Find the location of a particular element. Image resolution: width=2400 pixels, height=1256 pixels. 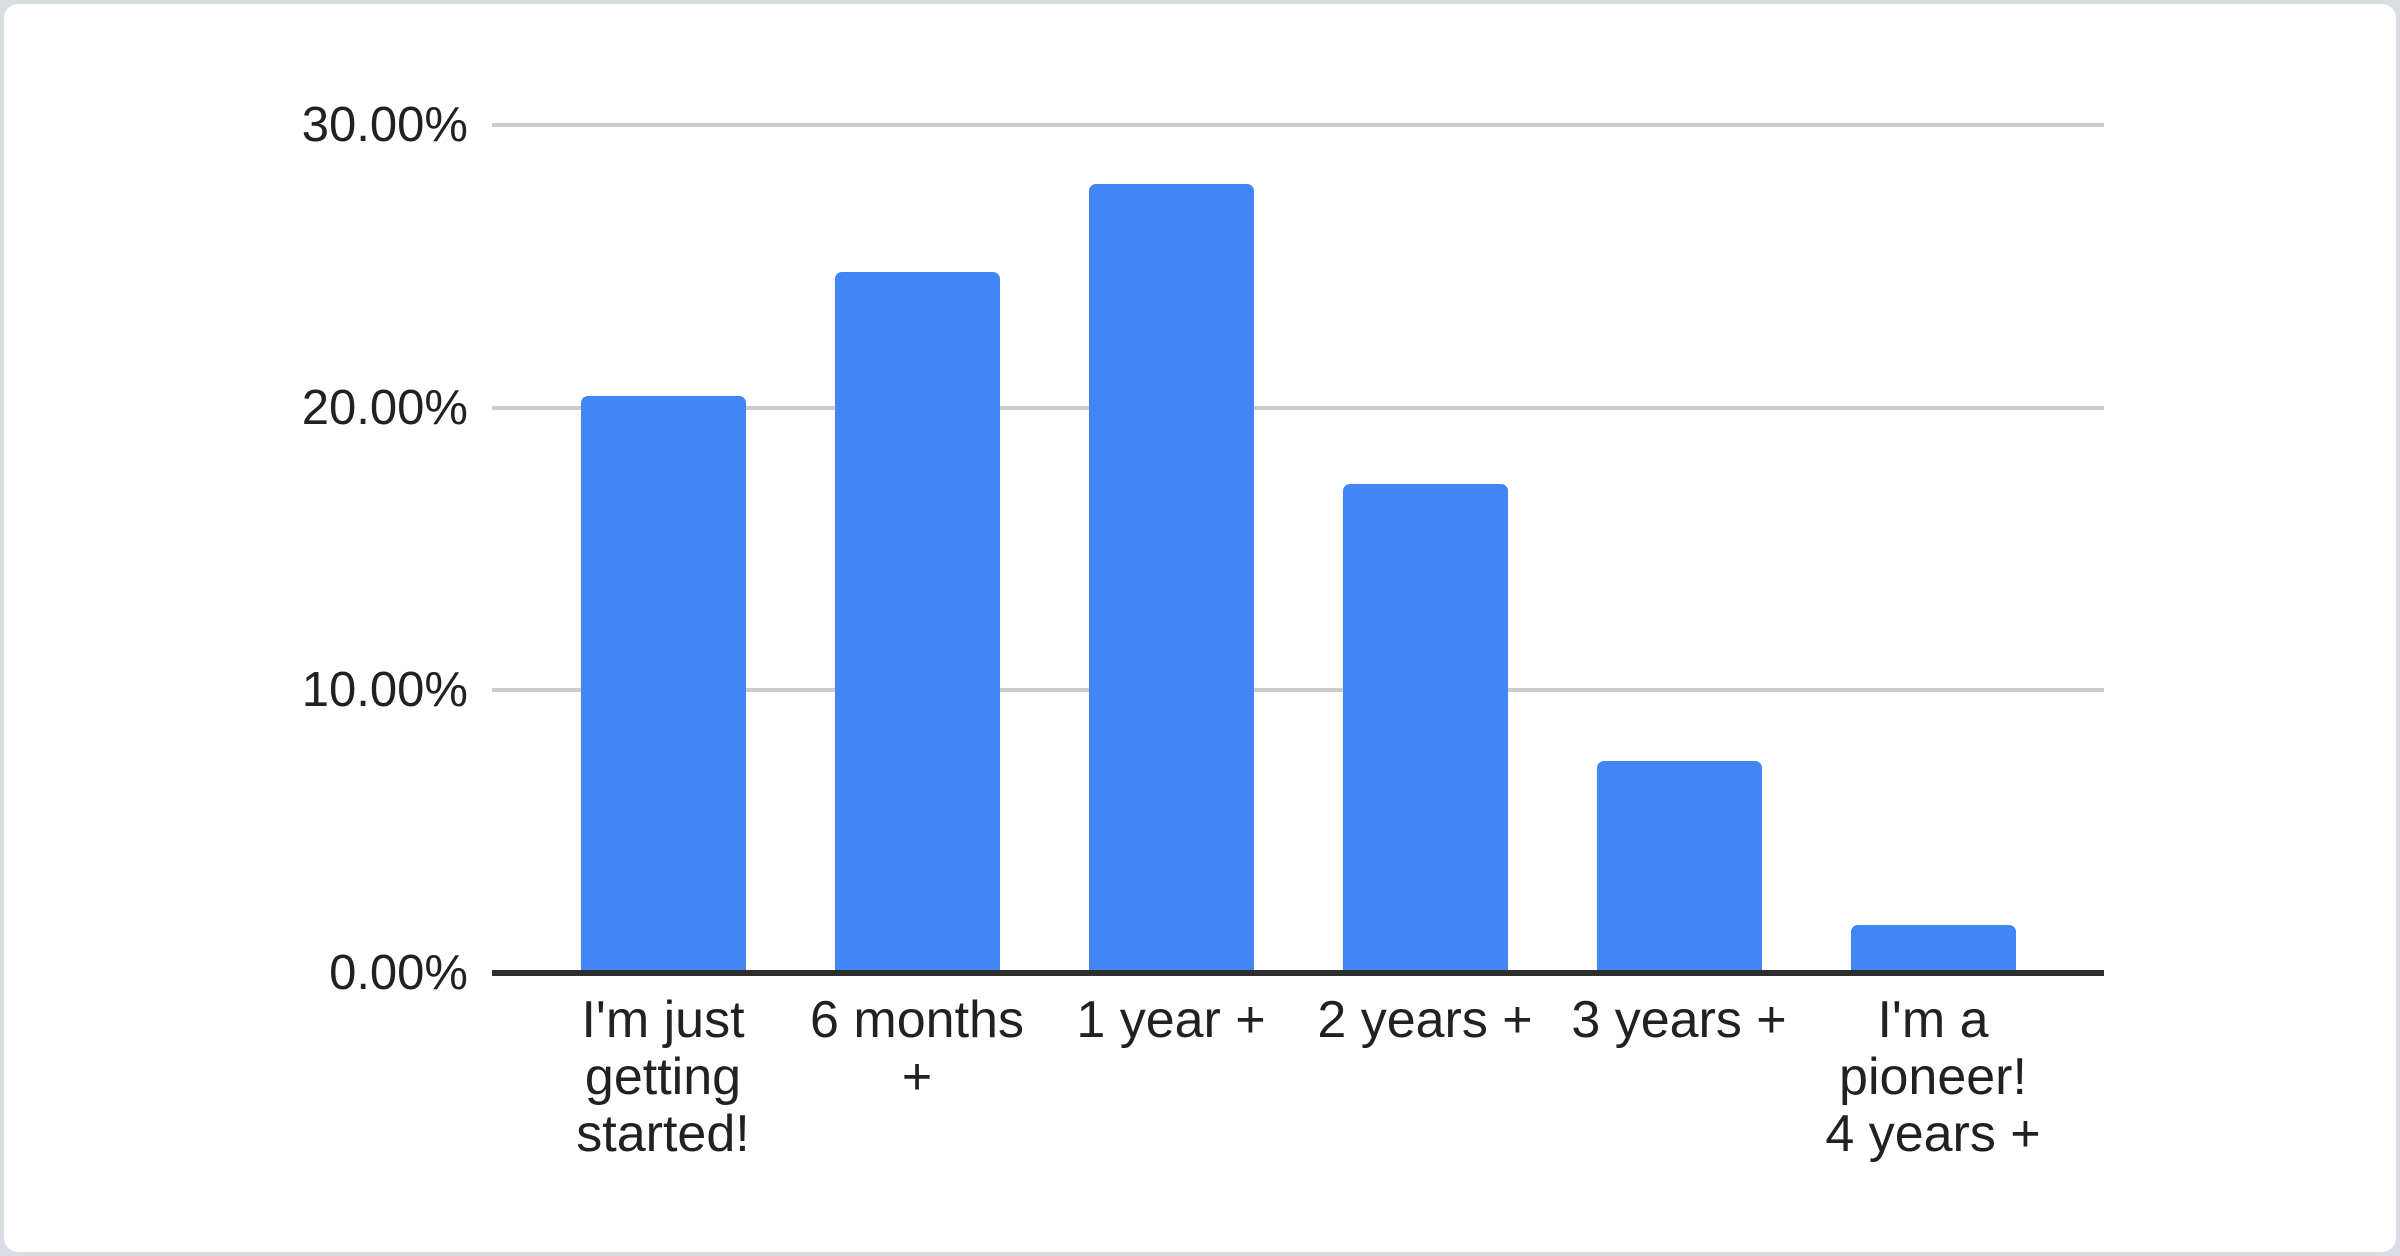

y-axis-tick: 10.00% is located at coordinates (384, 690).